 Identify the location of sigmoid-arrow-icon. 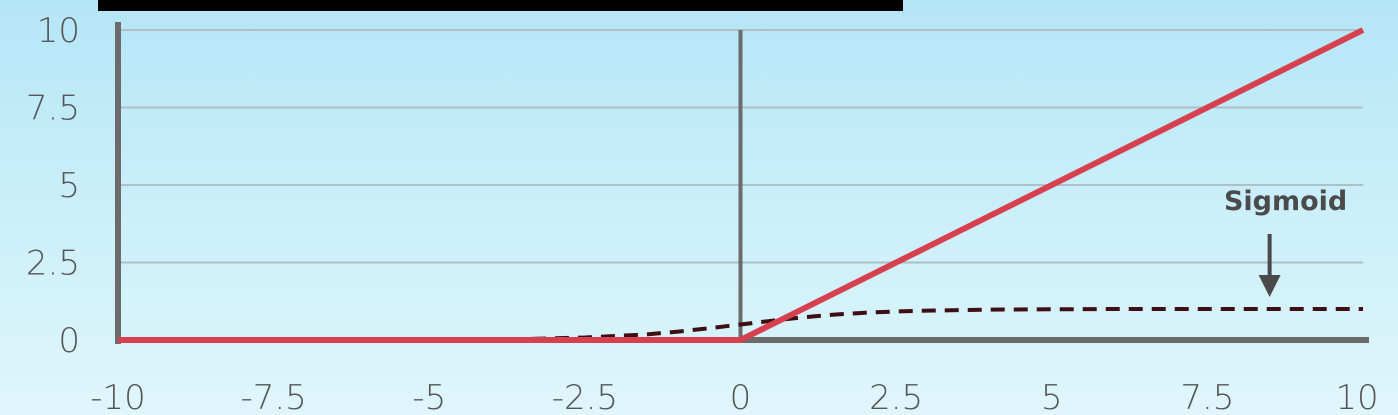
(1269, 286).